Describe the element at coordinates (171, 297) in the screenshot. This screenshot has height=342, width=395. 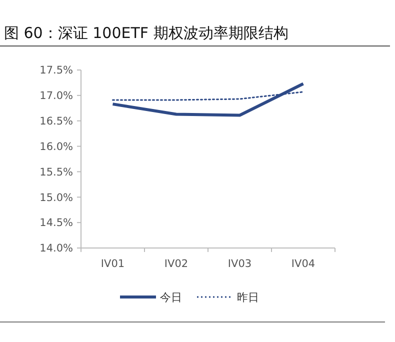
I see `legend-label: 今日` at that location.